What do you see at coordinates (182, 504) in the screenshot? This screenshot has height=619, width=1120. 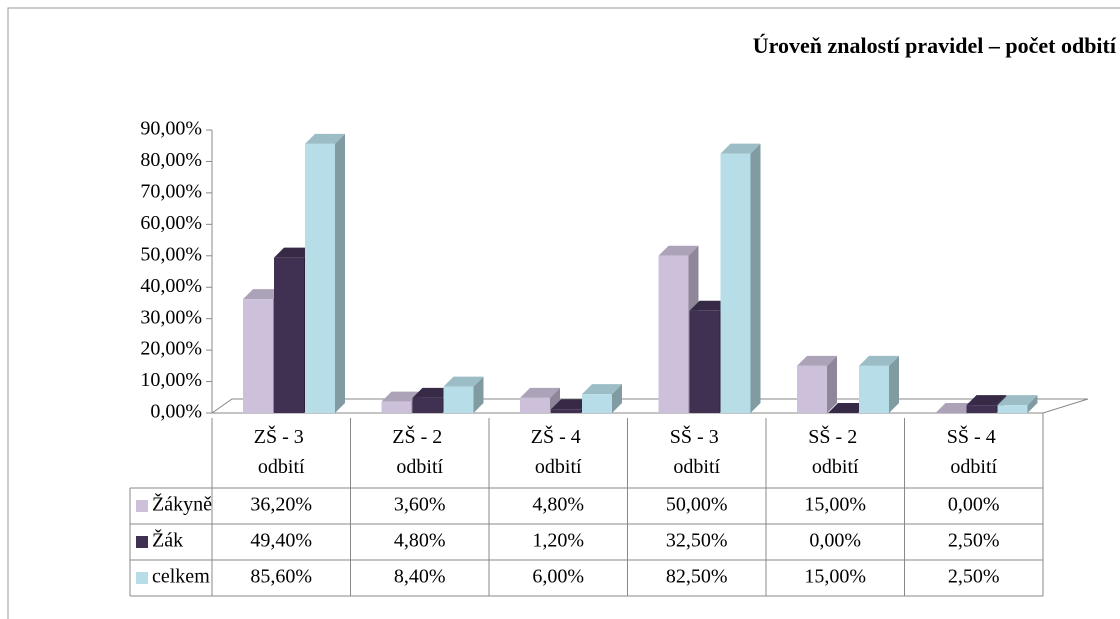 I see `legend-label: Žákyně` at bounding box center [182, 504].